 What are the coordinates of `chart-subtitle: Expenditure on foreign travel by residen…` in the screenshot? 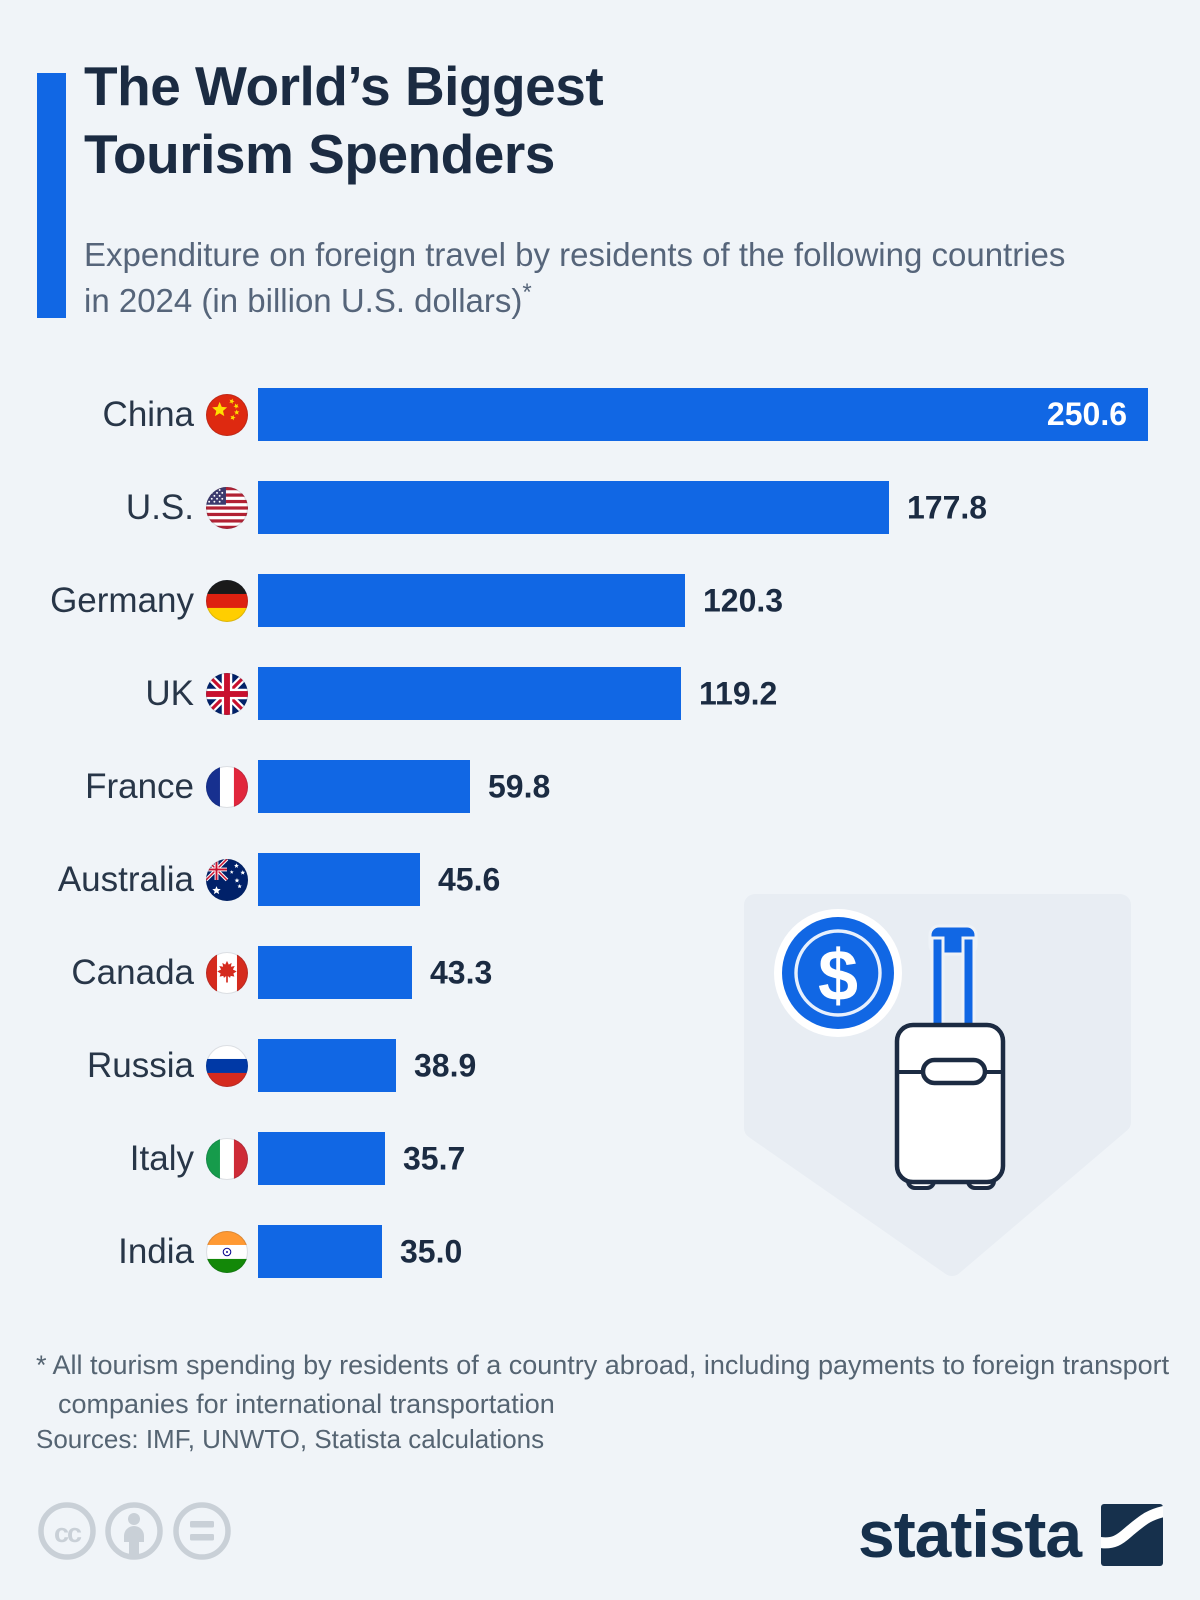 It's located at (584, 278).